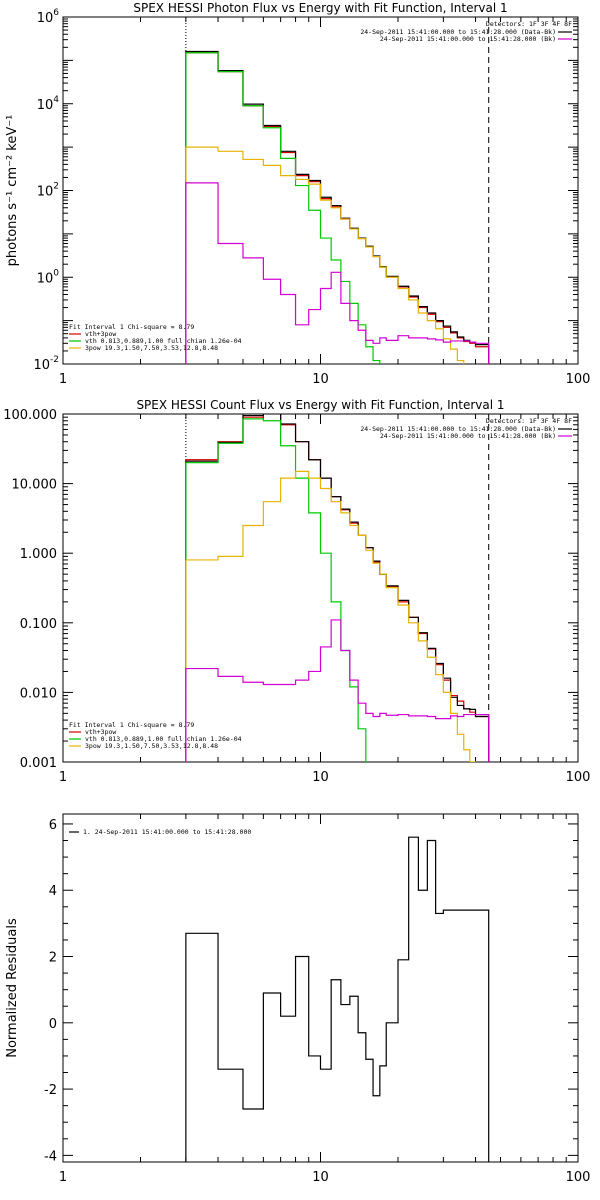 This screenshot has width=600, height=1200. I want to click on y-tick-label: 0.100, so click(38, 624).